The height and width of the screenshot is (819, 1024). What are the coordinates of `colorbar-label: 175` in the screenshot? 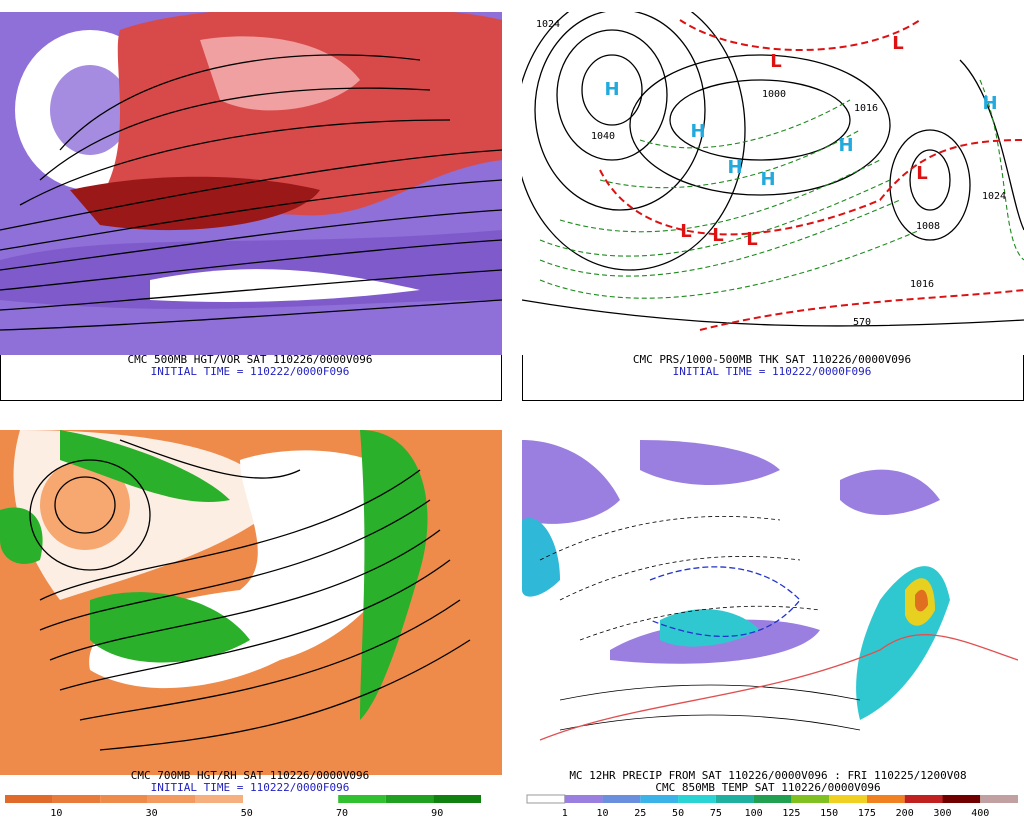 It's located at (867, 813).